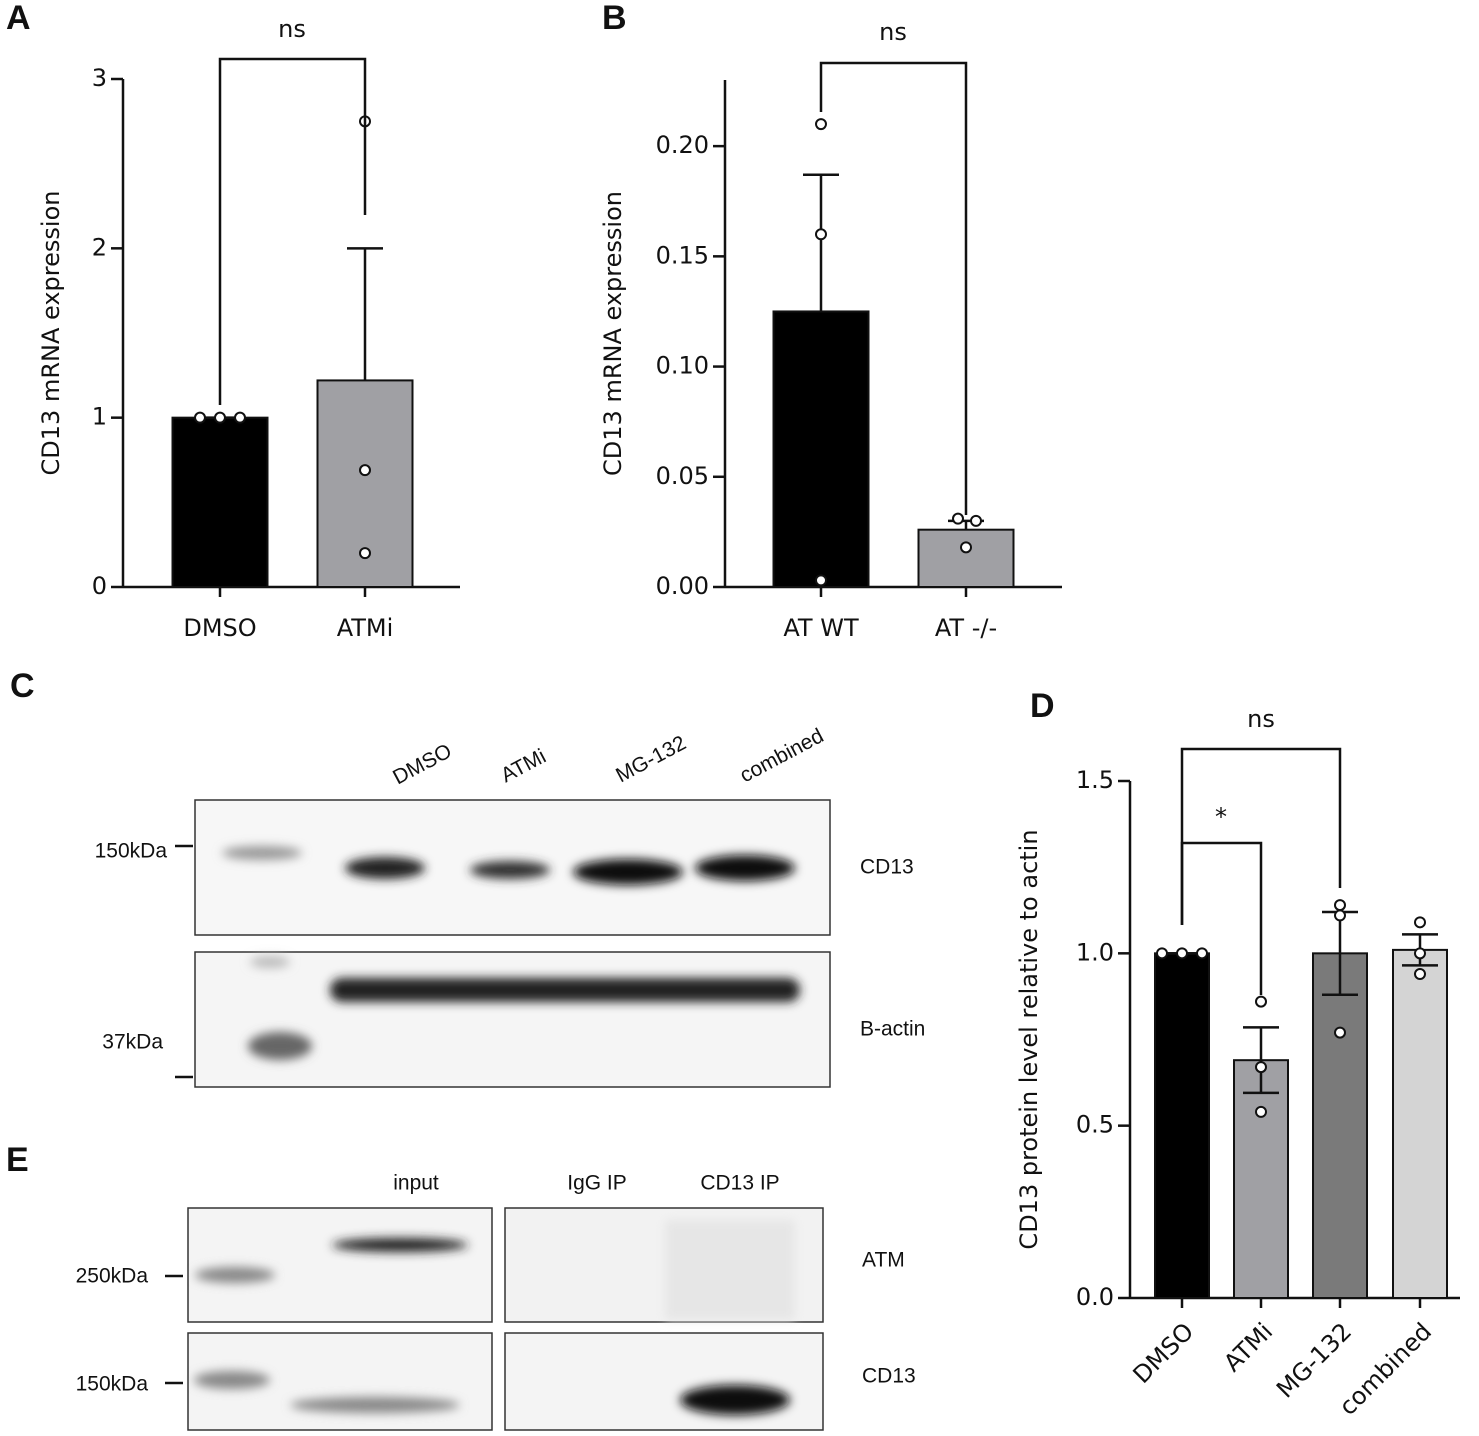 This screenshot has height=1436, width=1479. Describe the element at coordinates (781, 755) in the screenshot. I see `lane-label: combined` at that location.